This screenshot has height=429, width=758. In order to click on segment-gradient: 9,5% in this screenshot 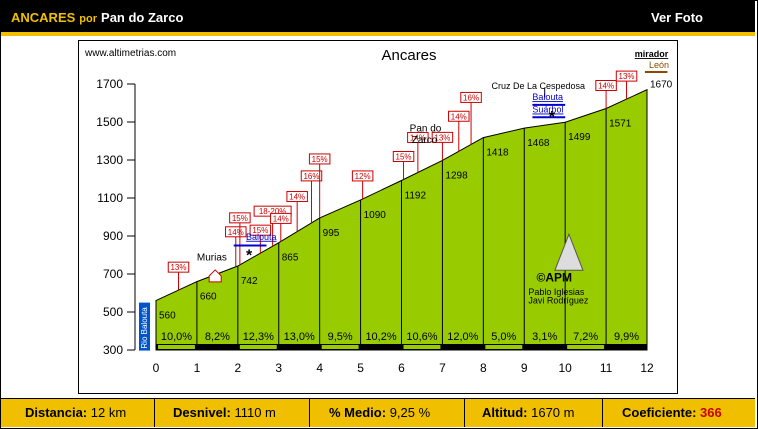, I will do `click(340, 337)`.